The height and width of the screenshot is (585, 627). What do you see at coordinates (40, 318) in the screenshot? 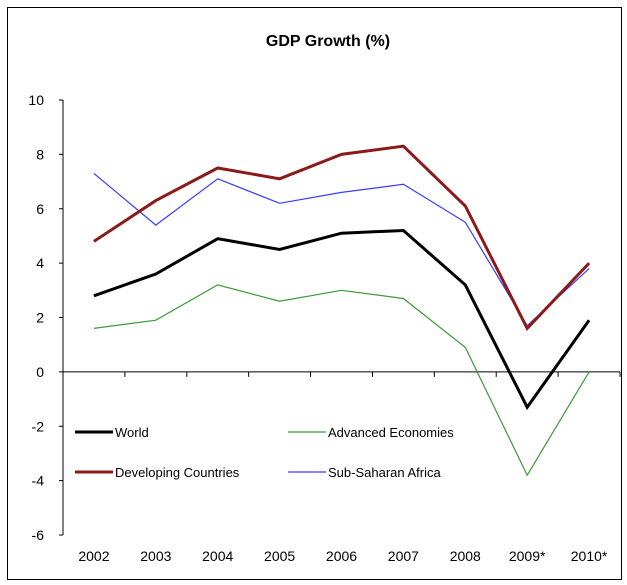
I see `y-tick-label: 2` at bounding box center [40, 318].